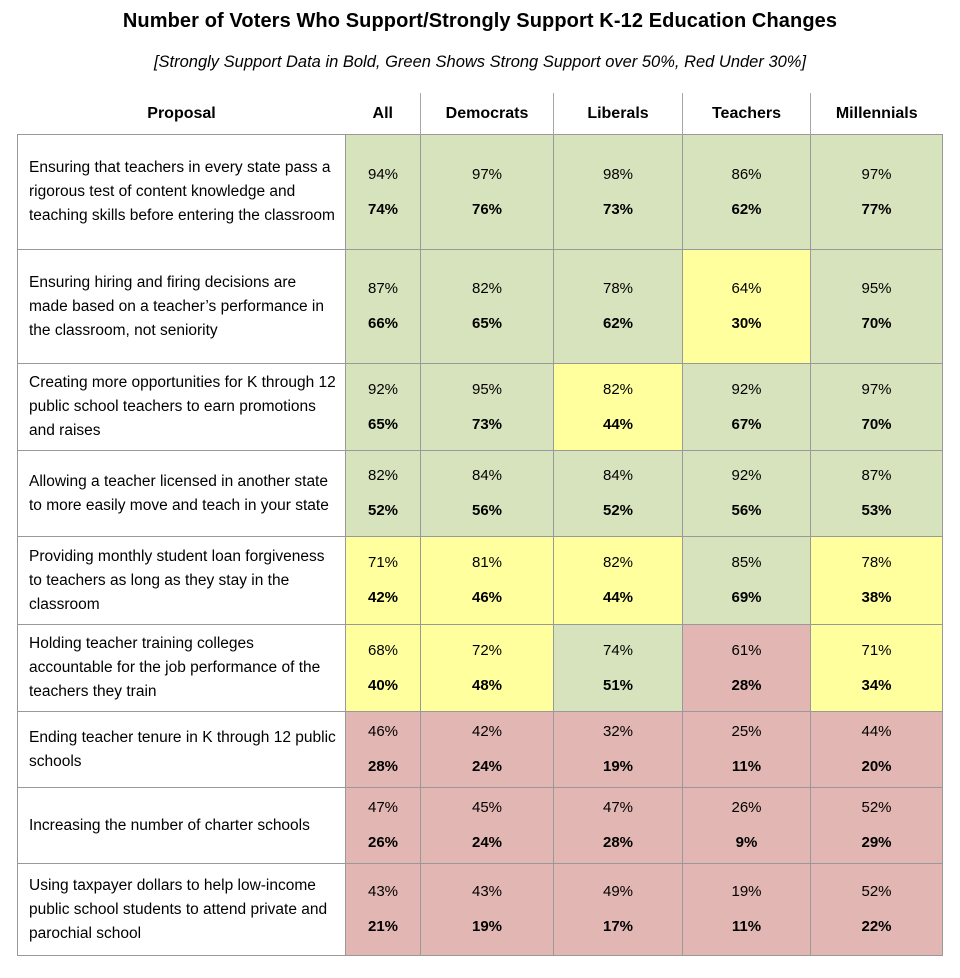  What do you see at coordinates (383, 580) in the screenshot?
I see `data-cell-yellow: 71% 42%` at bounding box center [383, 580].